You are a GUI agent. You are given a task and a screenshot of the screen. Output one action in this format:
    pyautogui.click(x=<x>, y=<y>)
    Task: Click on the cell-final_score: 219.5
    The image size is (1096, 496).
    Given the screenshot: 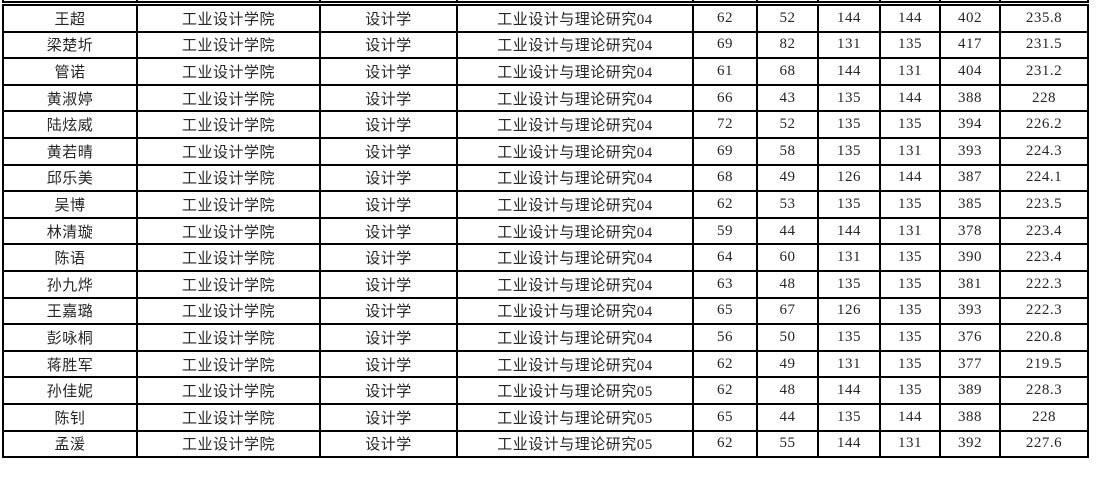 What is the action you would take?
    pyautogui.click(x=1044, y=364)
    